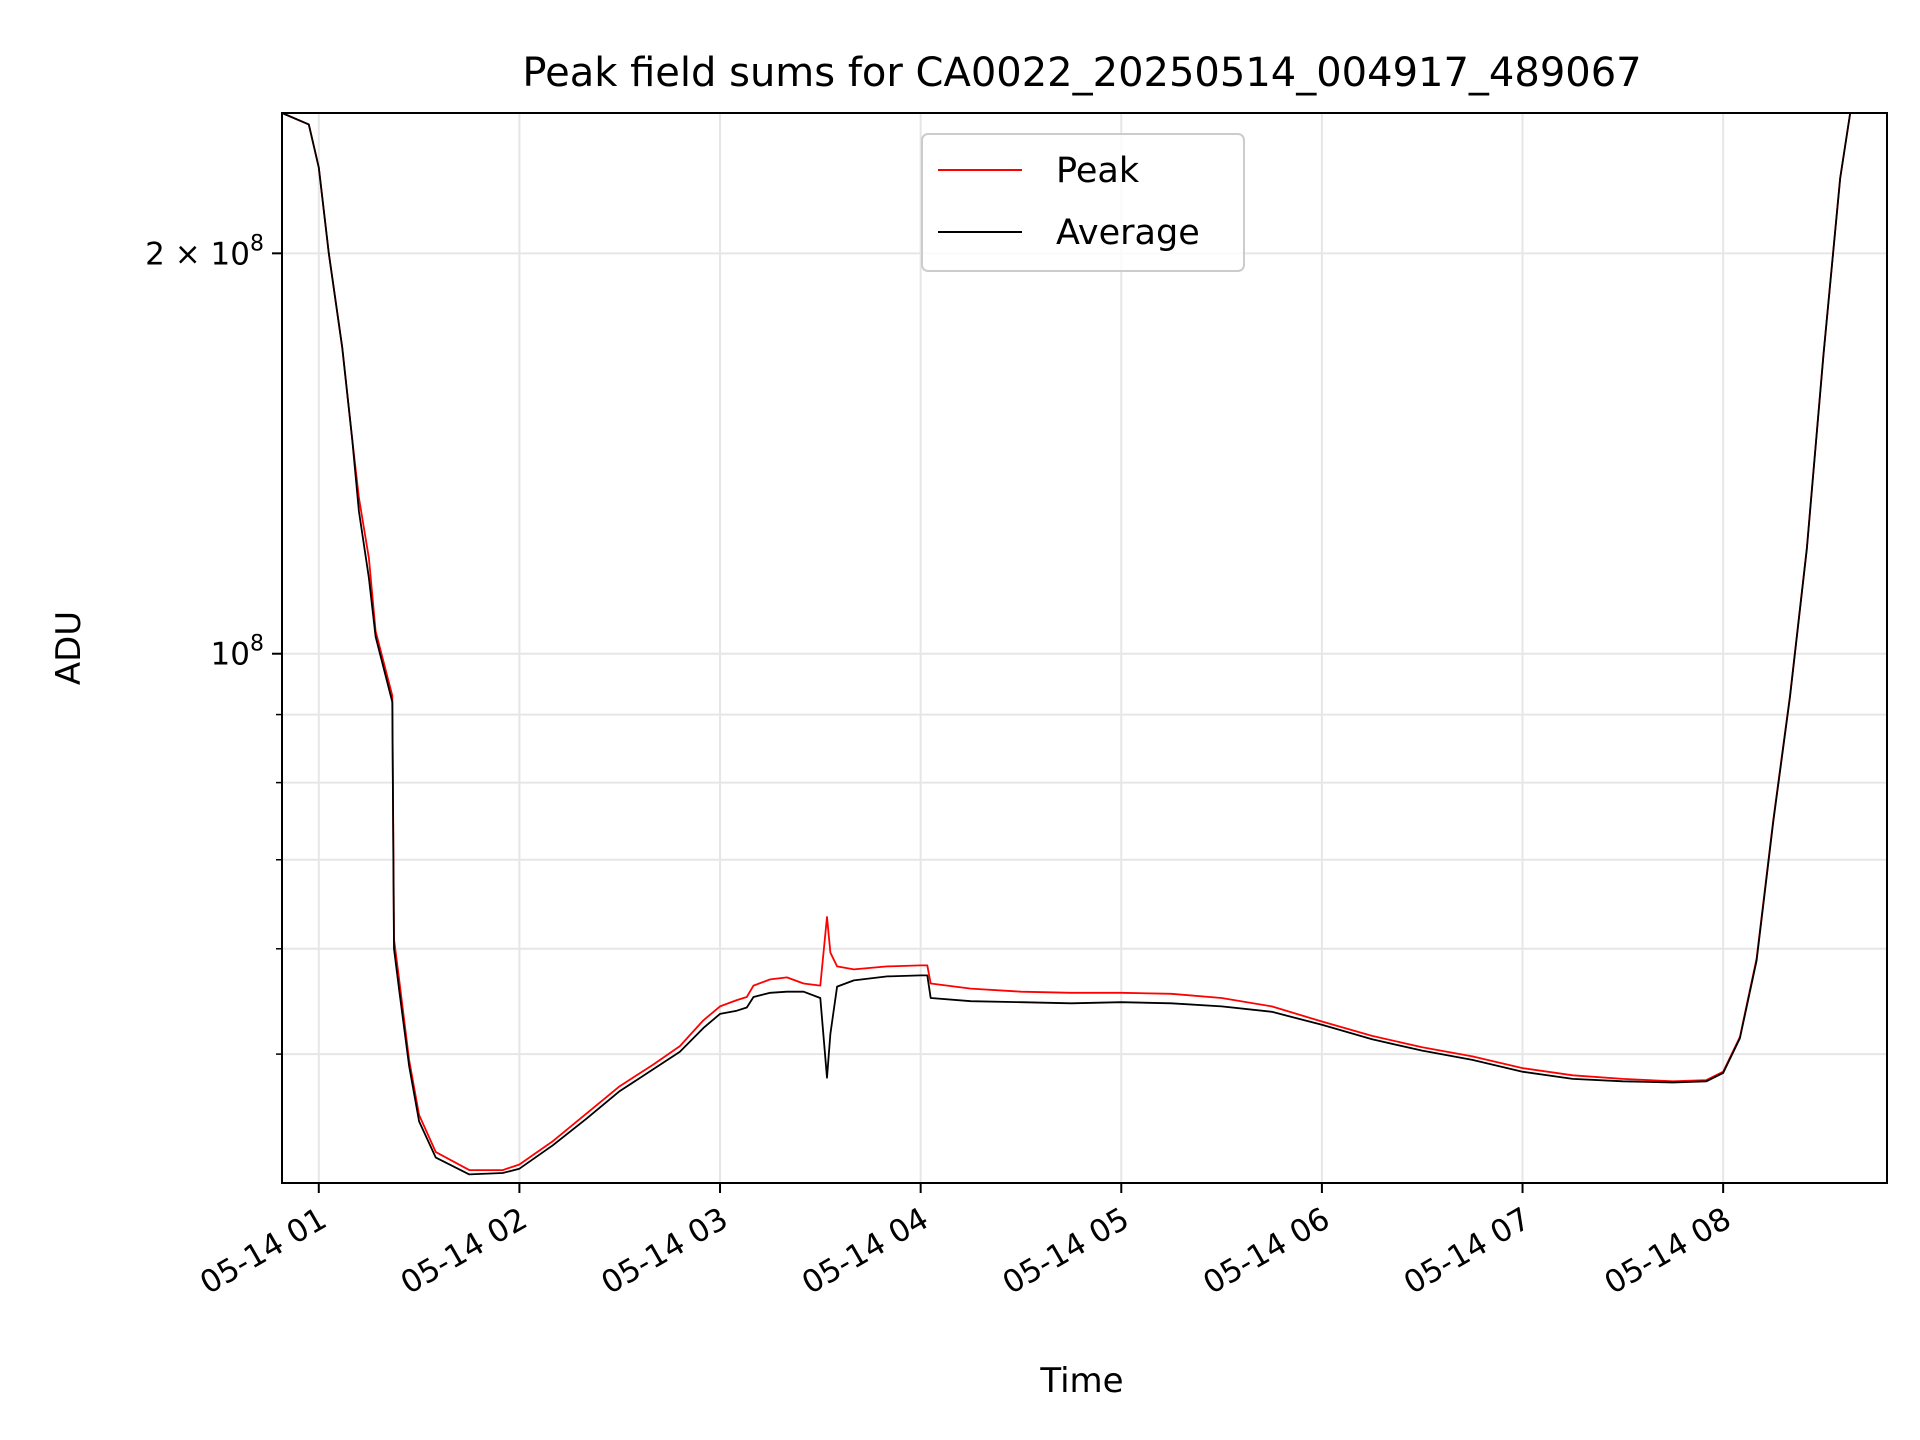 The height and width of the screenshot is (1440, 1920). I want to click on y-tick-label: 2 × 108, so click(204, 251).